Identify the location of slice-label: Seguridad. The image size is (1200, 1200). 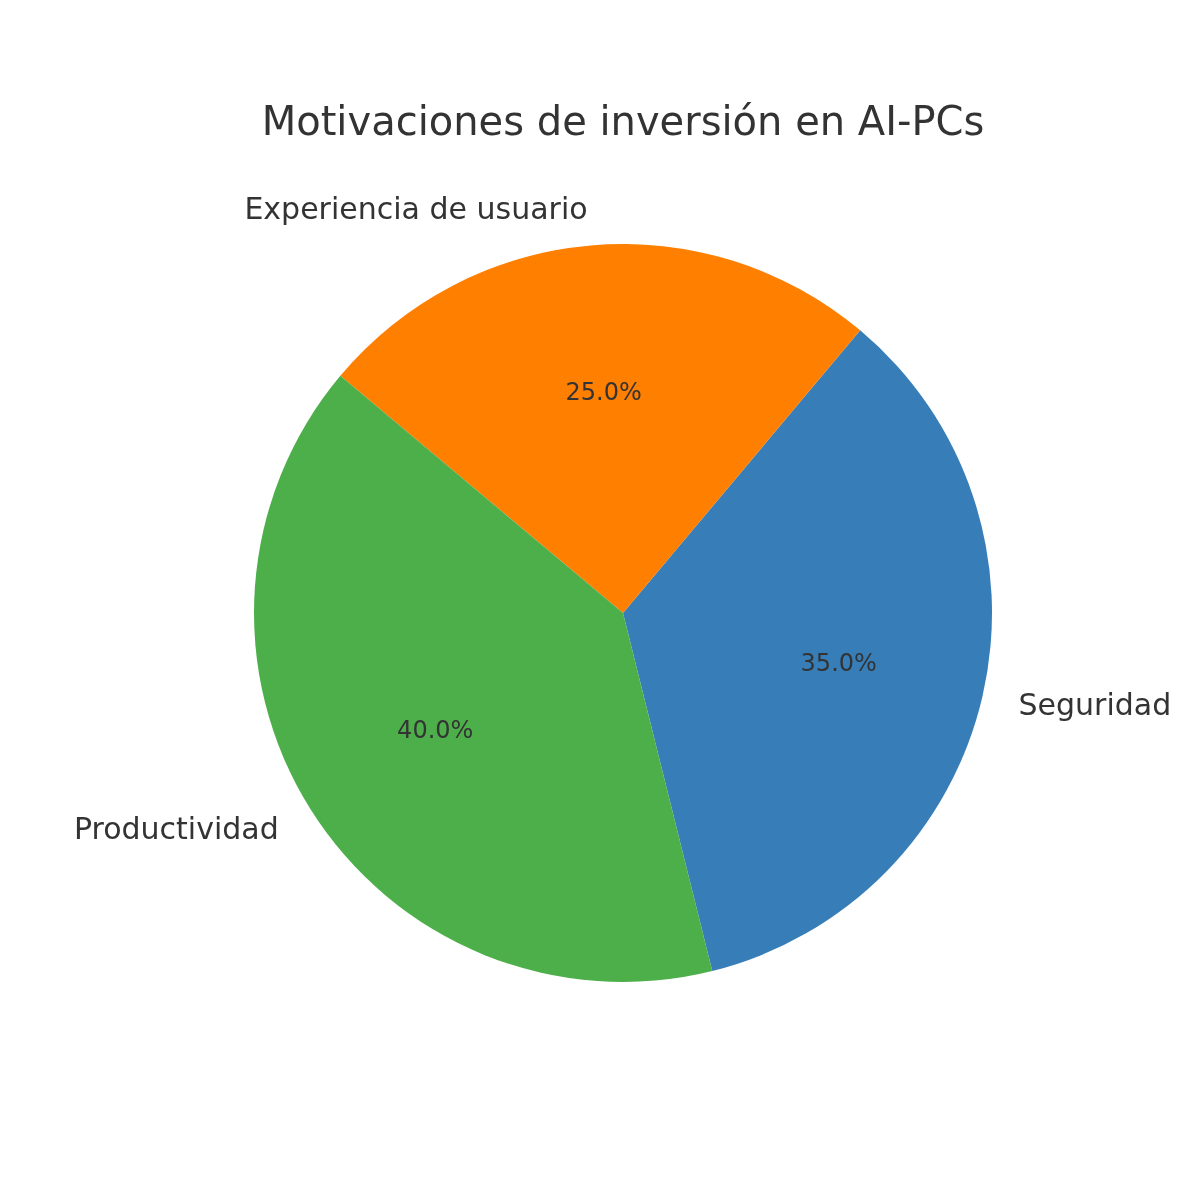
(1095, 704).